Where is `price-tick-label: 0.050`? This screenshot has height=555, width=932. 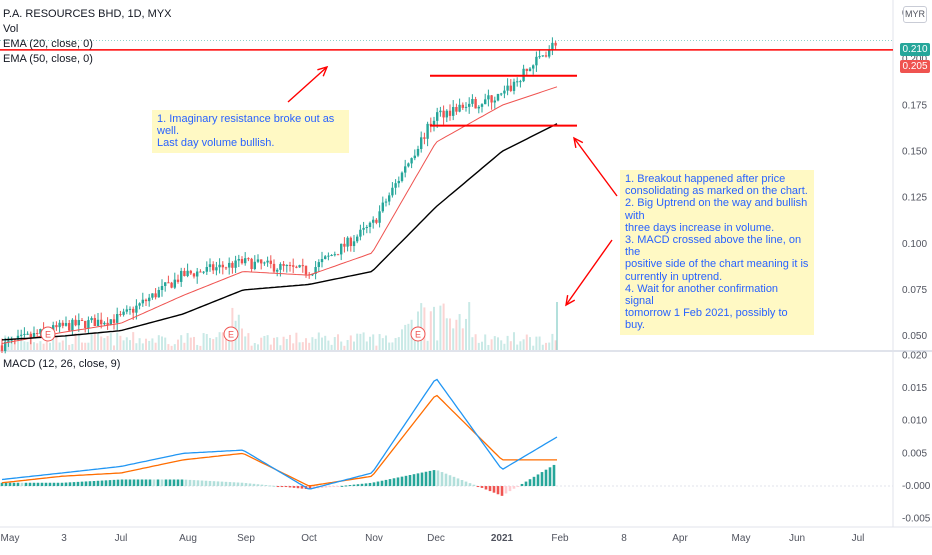
price-tick-label: 0.050 is located at coordinates (914, 336).